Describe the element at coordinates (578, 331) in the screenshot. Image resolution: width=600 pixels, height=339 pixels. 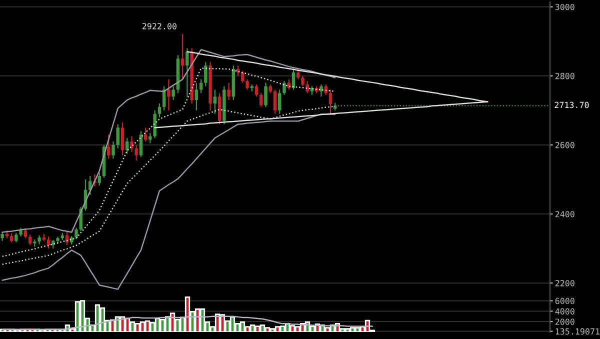
I see `y-tick-label: 135.19071` at that location.